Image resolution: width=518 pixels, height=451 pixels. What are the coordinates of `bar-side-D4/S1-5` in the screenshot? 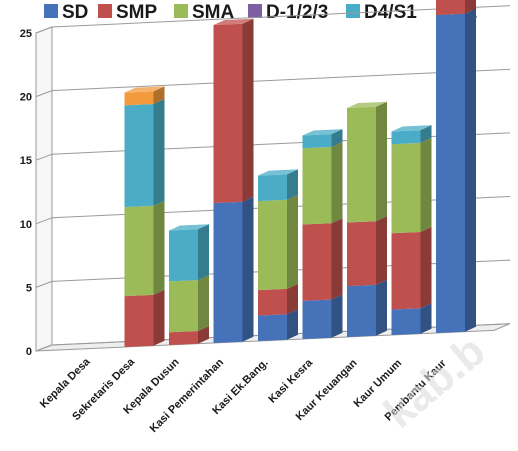 It's located at (337, 138).